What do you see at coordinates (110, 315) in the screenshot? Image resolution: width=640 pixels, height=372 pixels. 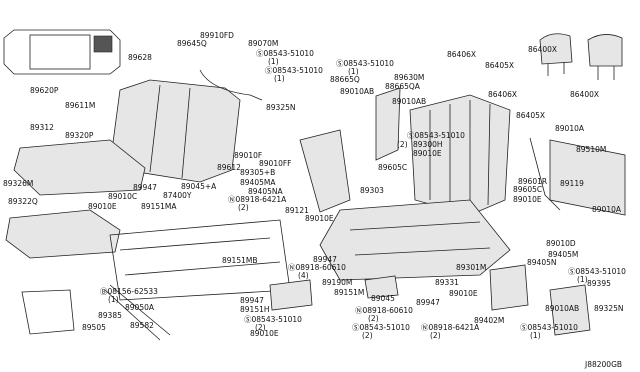 I see `part-label: 89385` at bounding box center [110, 315].